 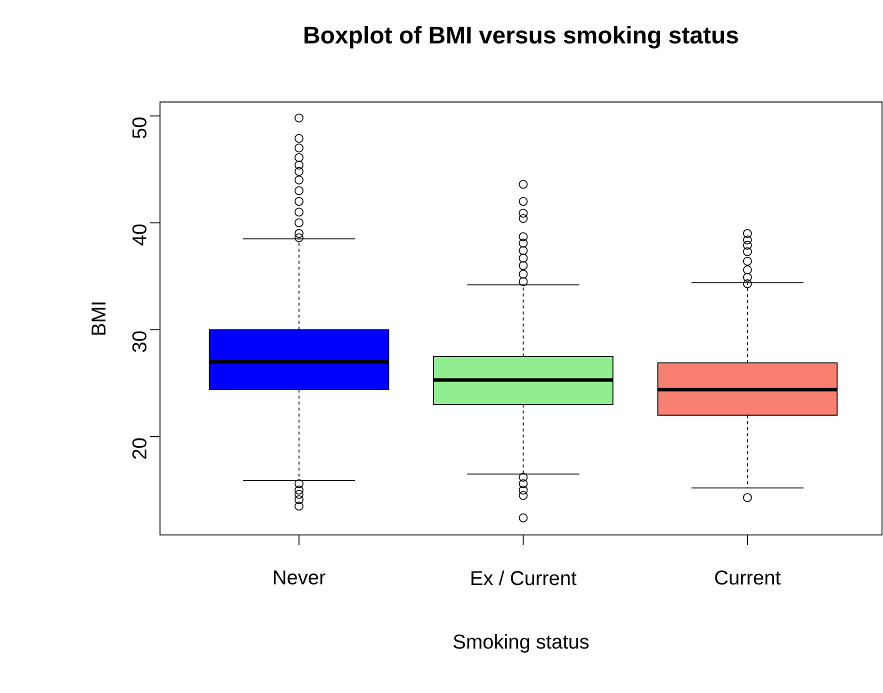 What do you see at coordinates (139, 341) in the screenshot?
I see `y-tick-label: 30` at bounding box center [139, 341].